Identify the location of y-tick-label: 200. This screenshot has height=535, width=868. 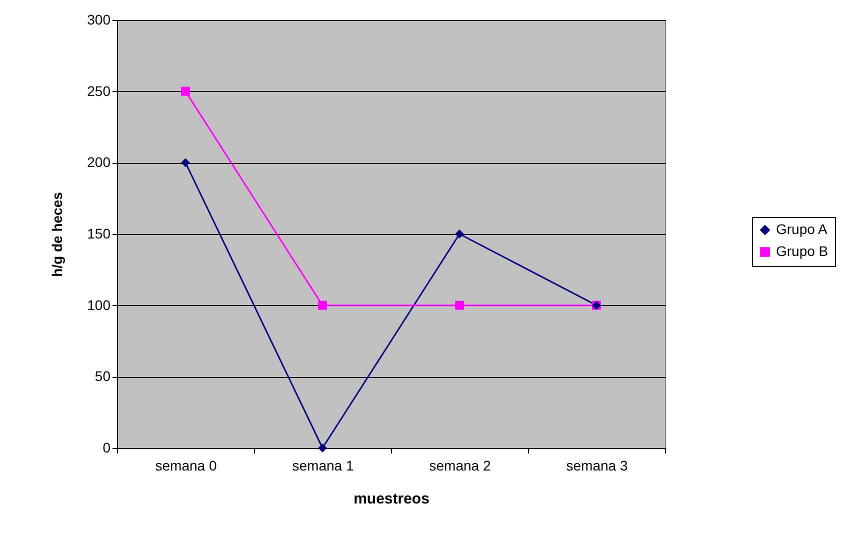
(99, 162).